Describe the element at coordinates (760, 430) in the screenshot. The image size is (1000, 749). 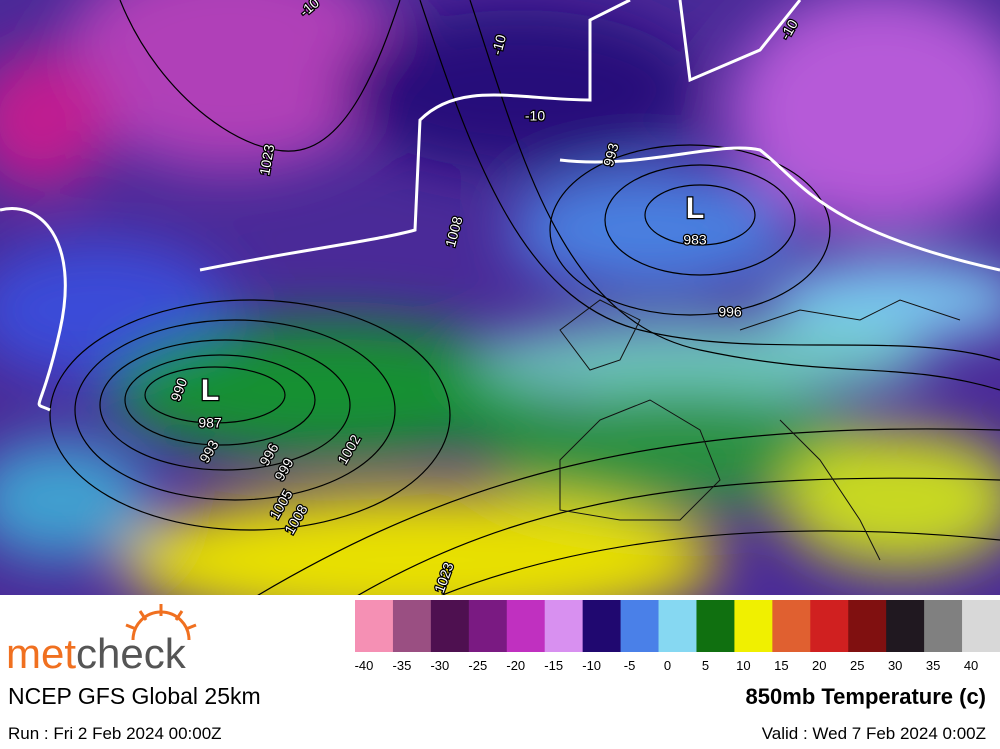
I see `coastlines` at that location.